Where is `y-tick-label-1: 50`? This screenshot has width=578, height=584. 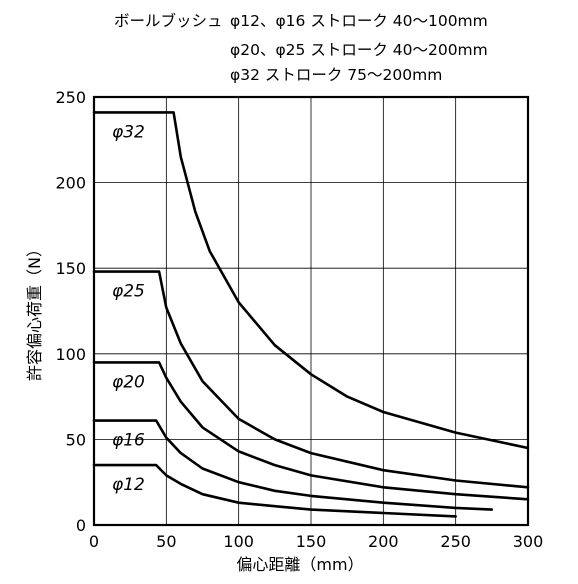
y-tick-label-1: 50 is located at coordinates (76, 439).